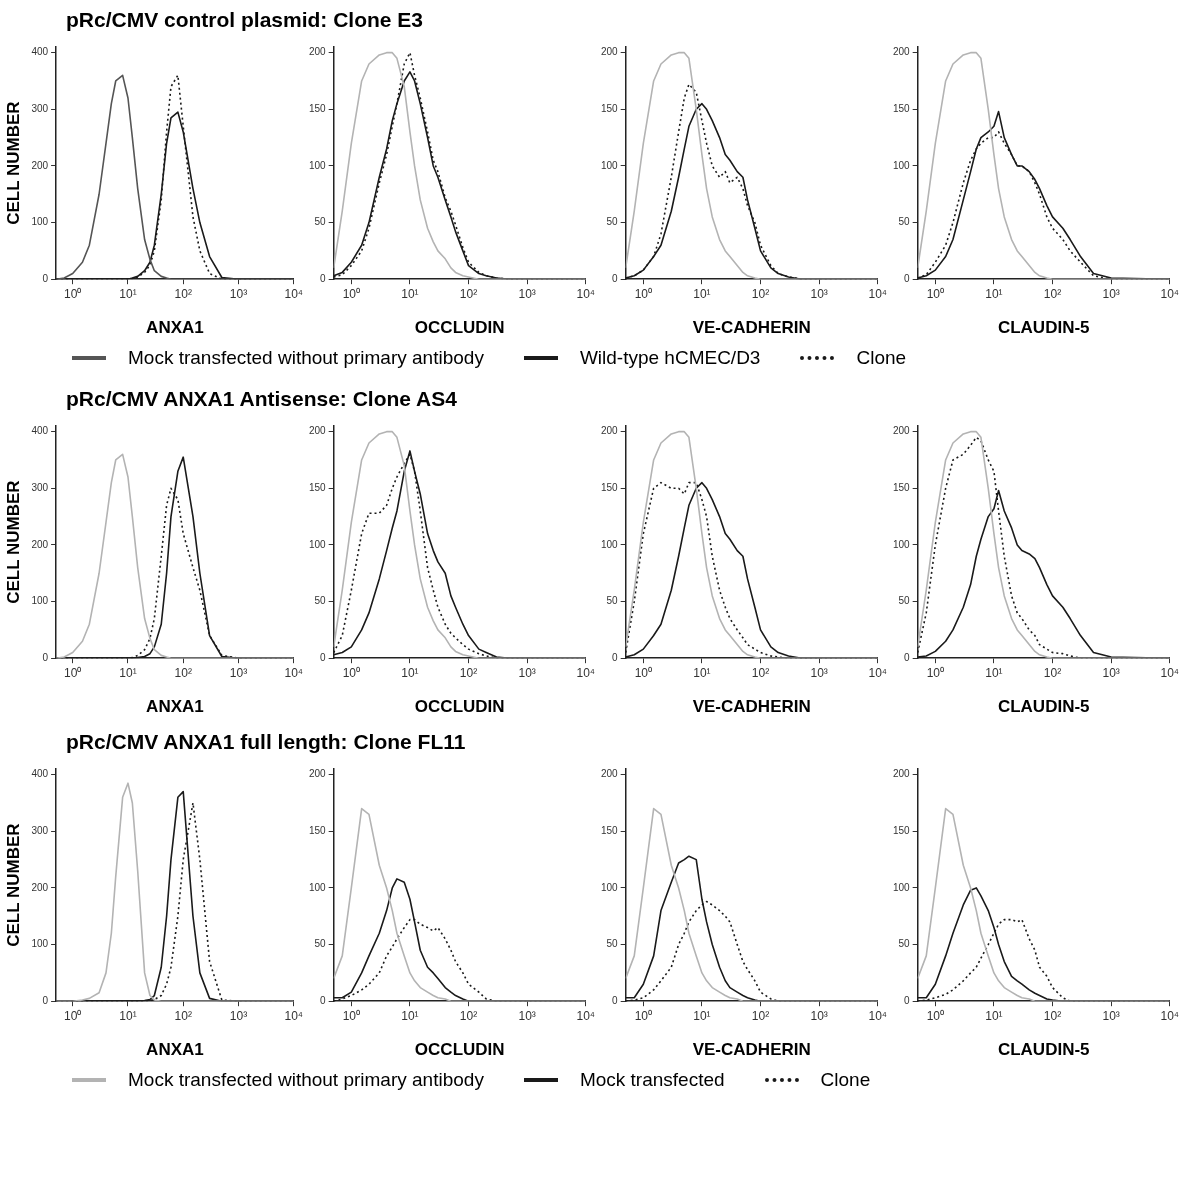 The image size is (1187, 1190). Describe the element at coordinates (266, 742) in the screenshot. I see `chart-title: pRc/CMV ANXA1 full length: Clone FL11` at that location.